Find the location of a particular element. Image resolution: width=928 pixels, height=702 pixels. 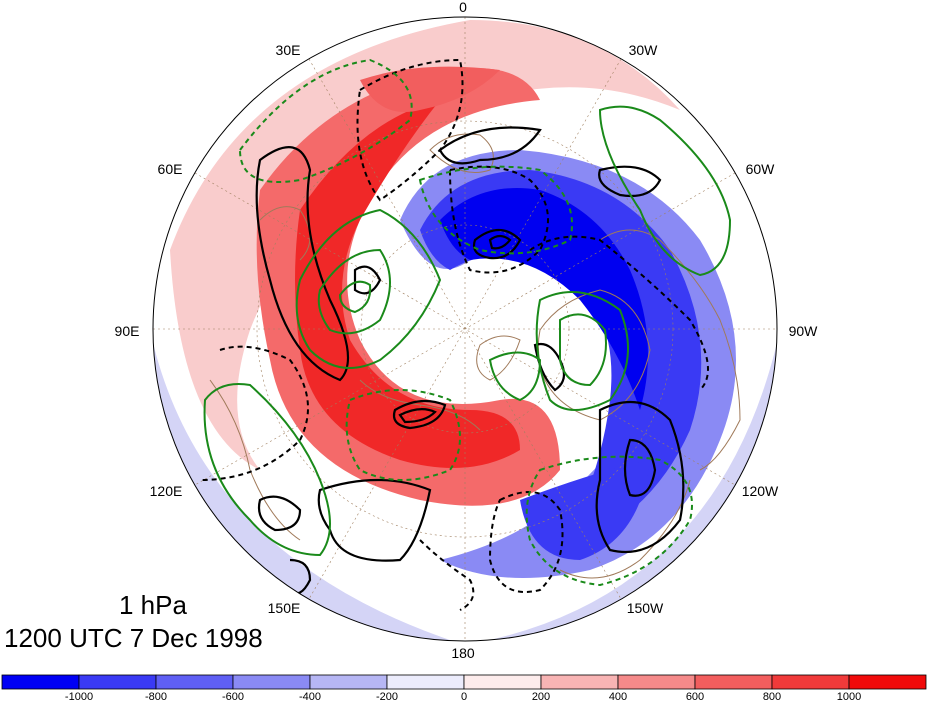

lon-label-150e: 150E is located at coordinates (284, 608).